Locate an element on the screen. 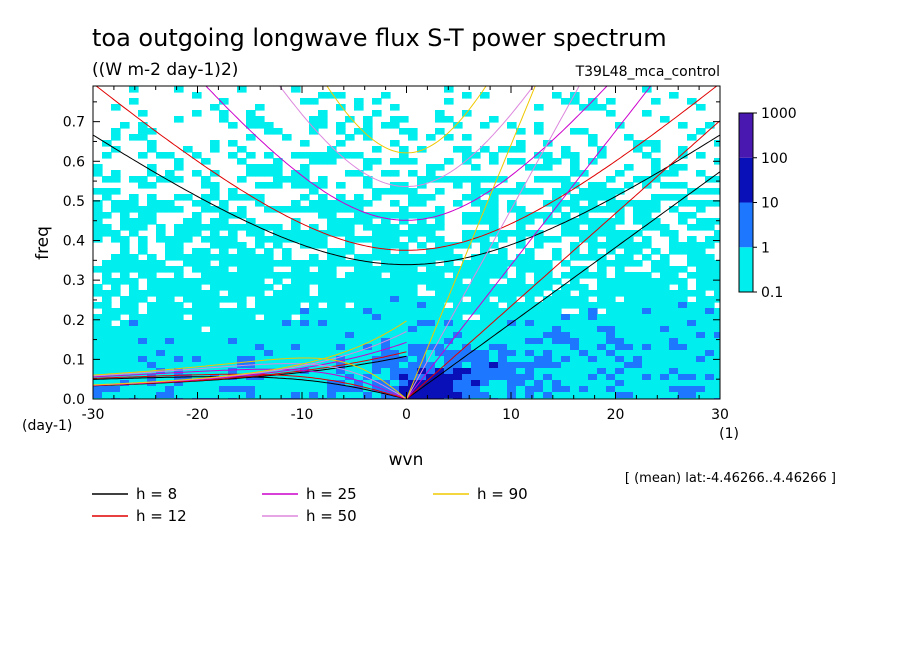 Image resolution: width=904 pixels, height=654 pixels. legend-label: h = 12 is located at coordinates (161, 516).